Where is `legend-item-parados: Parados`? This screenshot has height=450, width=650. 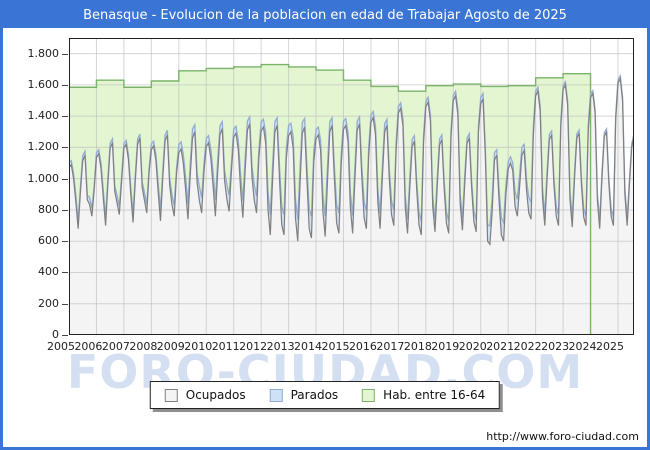 legend-item-parados: Parados is located at coordinates (304, 395).